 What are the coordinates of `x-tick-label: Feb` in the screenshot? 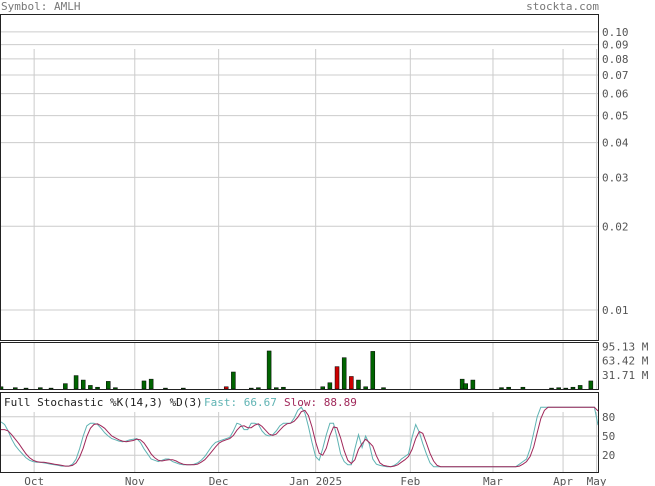 It's located at (410, 480).